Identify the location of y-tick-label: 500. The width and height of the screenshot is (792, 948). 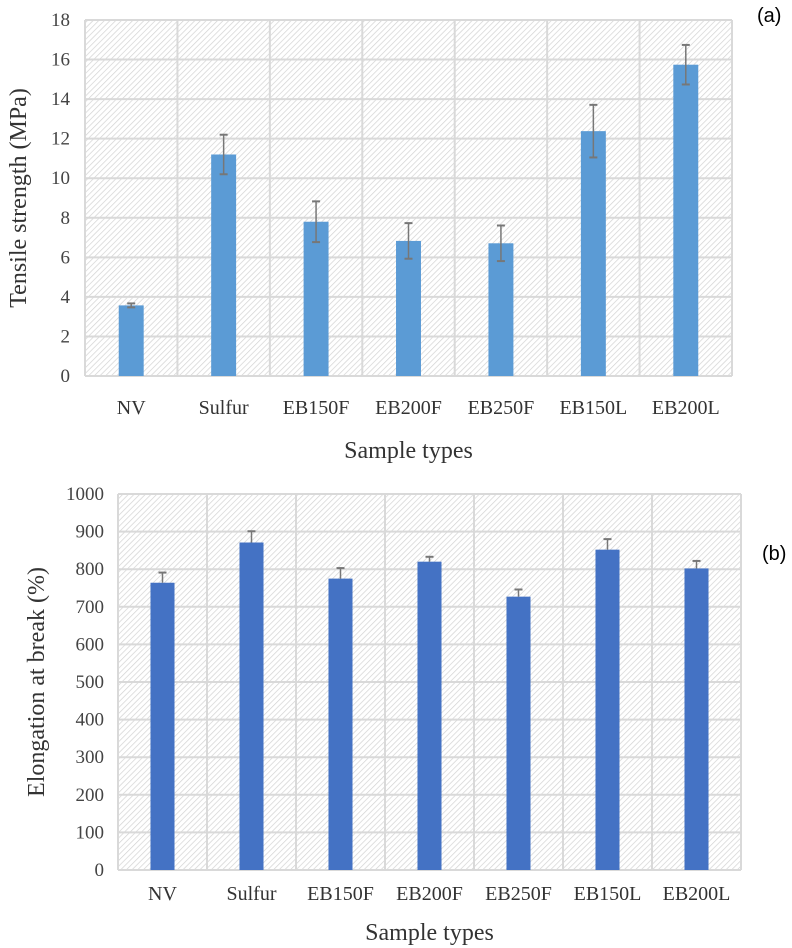
(90, 682).